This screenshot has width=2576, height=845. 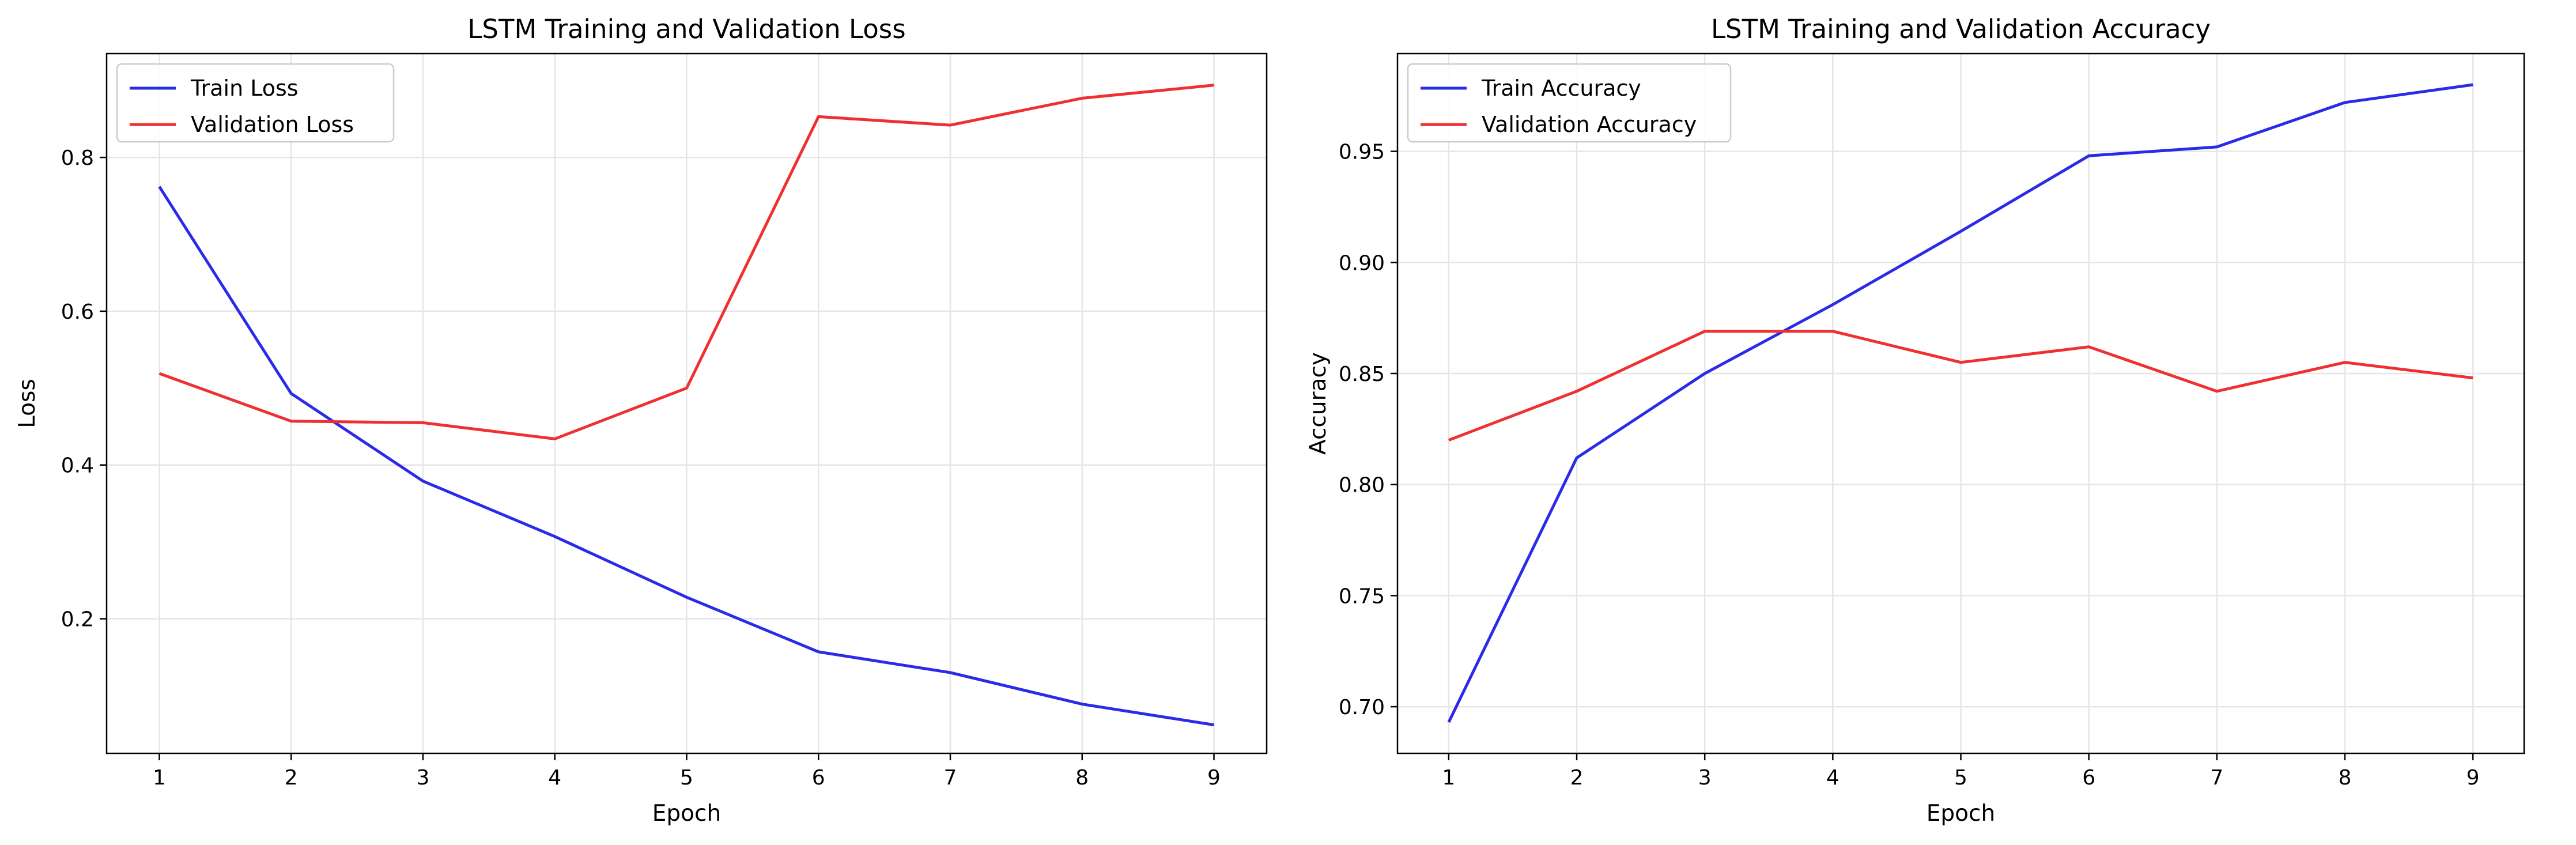 What do you see at coordinates (1961, 29) in the screenshot?
I see `chart-title: LSTM Training and Validation Accuracy` at bounding box center [1961, 29].